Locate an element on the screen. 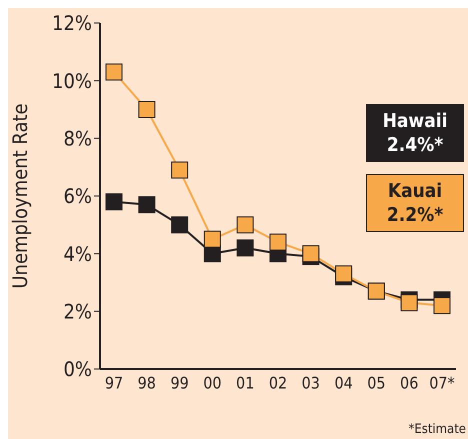  y-tick-label: 8% is located at coordinates (77, 138).